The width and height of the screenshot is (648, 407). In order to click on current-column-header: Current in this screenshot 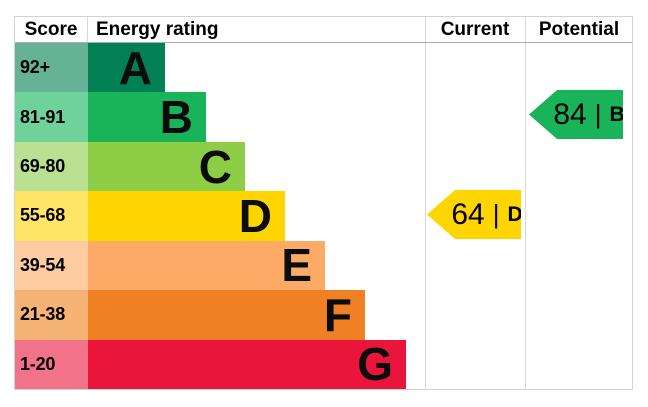, I will do `click(475, 29)`.